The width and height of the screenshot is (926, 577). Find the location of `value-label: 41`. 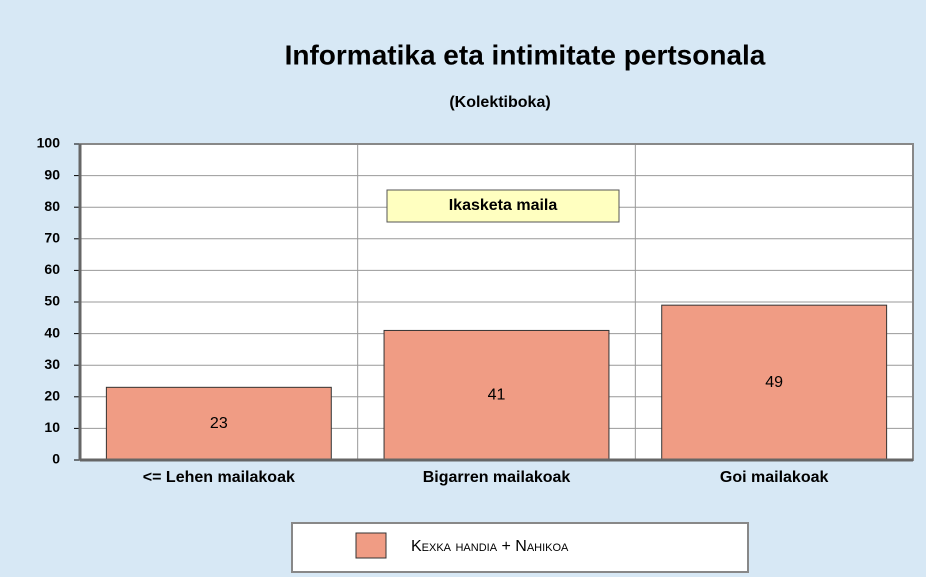

value-label: 41 is located at coordinates (497, 394).